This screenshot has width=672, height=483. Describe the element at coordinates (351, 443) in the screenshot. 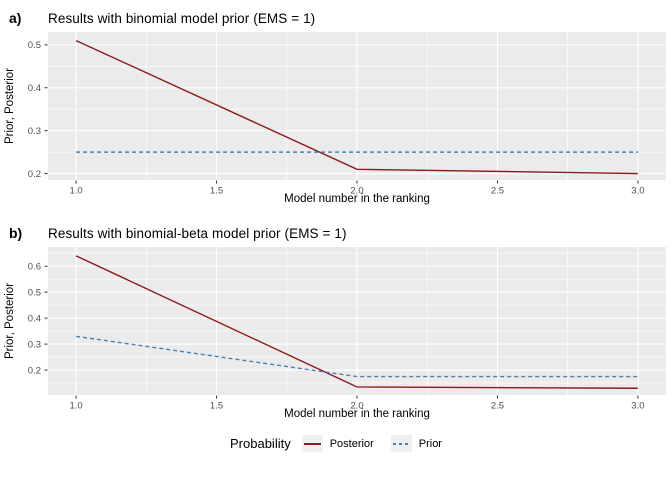

I see `legend-label-posterior: Posterior` at that location.